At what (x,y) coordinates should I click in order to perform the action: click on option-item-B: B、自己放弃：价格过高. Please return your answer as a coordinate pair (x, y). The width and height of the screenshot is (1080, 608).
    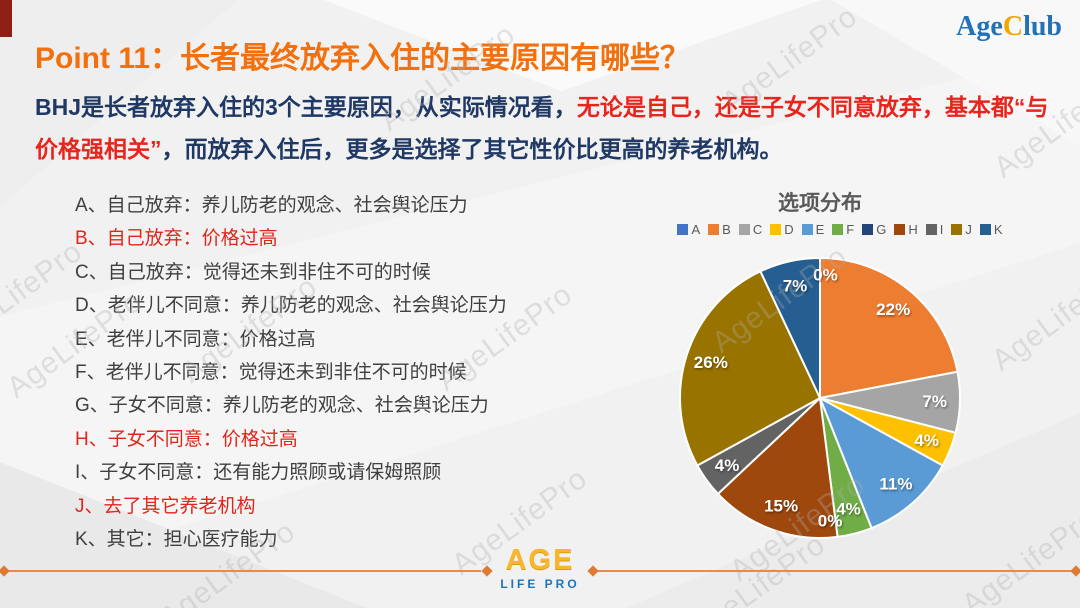
    Looking at the image, I should click on (176, 239).